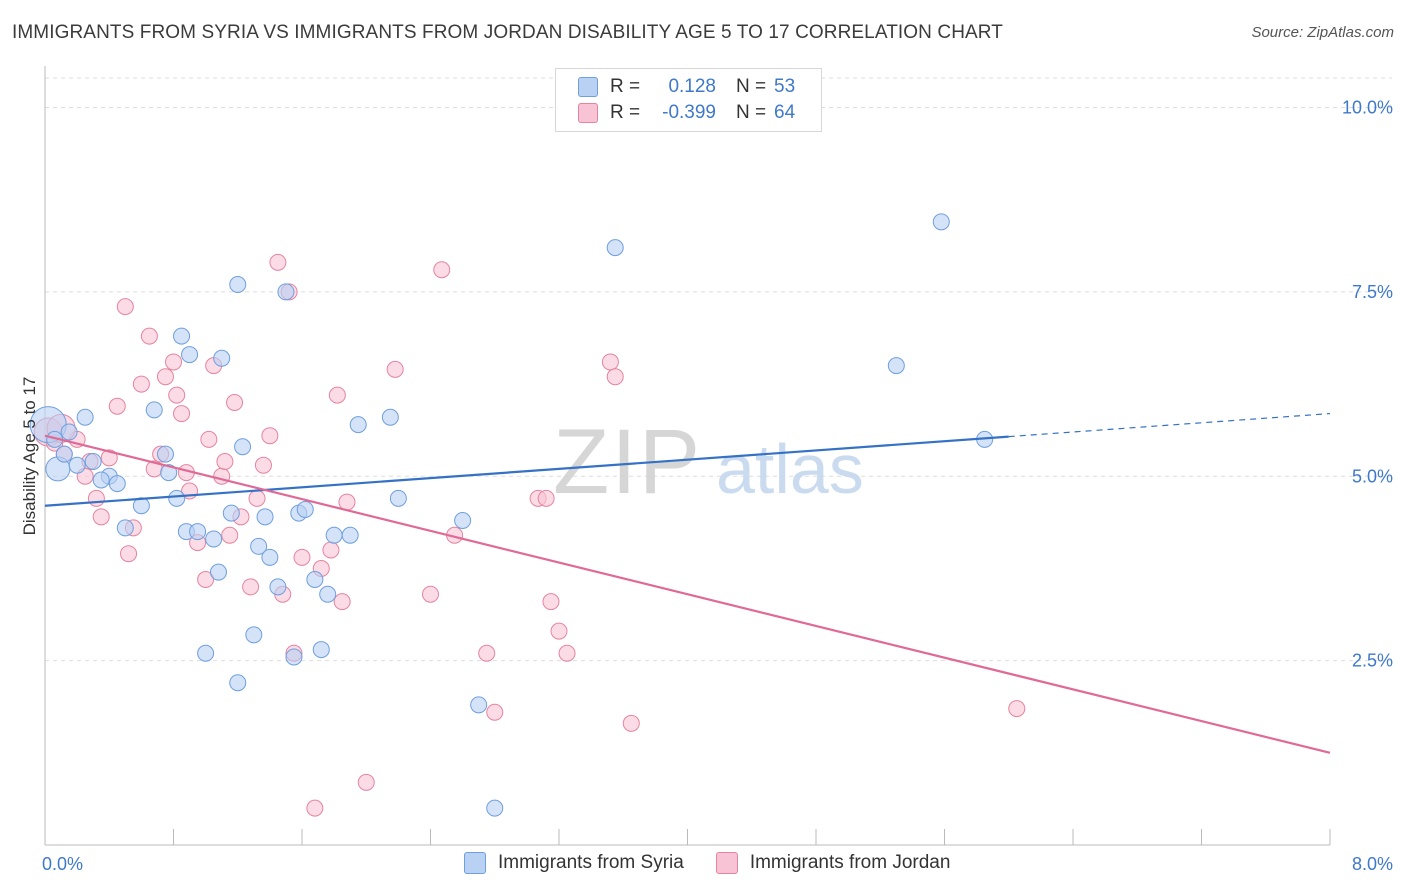  I want to click on r-value: -0.399, so click(689, 112).